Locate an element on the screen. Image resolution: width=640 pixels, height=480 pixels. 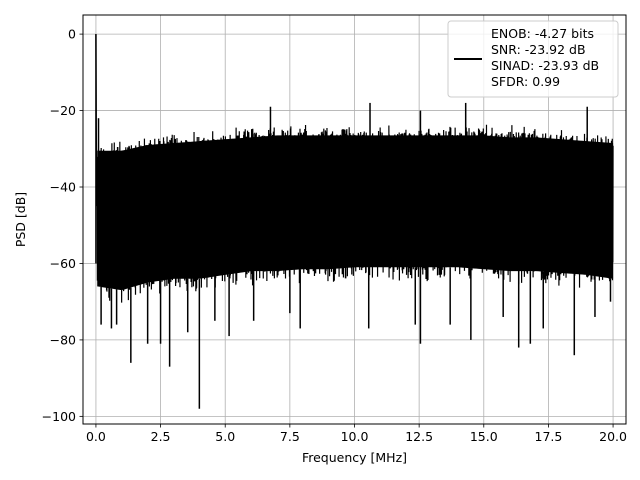
x-tick-label: 7.5 is located at coordinates (290, 436).